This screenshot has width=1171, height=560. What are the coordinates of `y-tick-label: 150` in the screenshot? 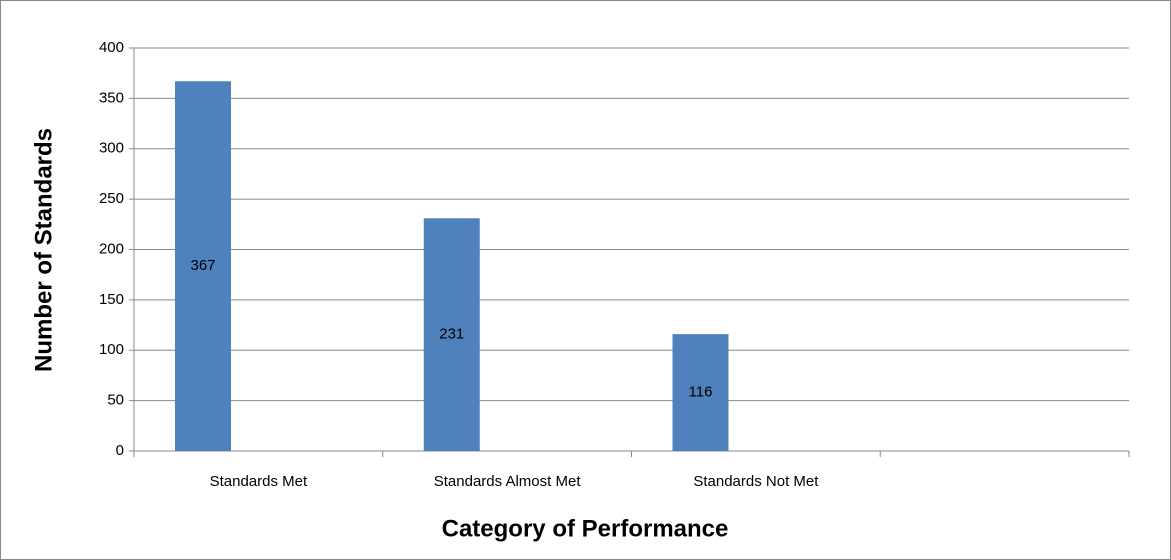 It's located at (111, 299).